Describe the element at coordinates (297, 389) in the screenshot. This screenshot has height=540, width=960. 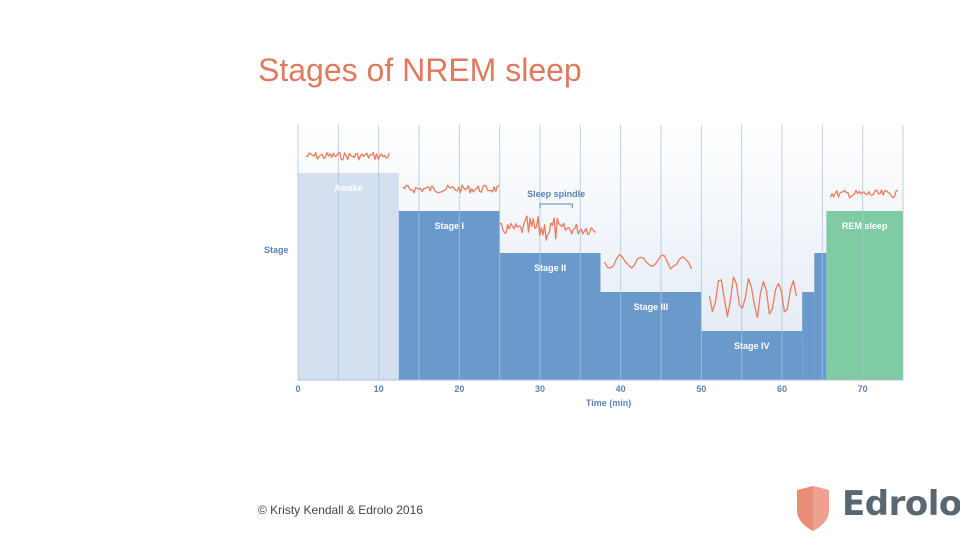
I see `x-tick-label: 0` at that location.